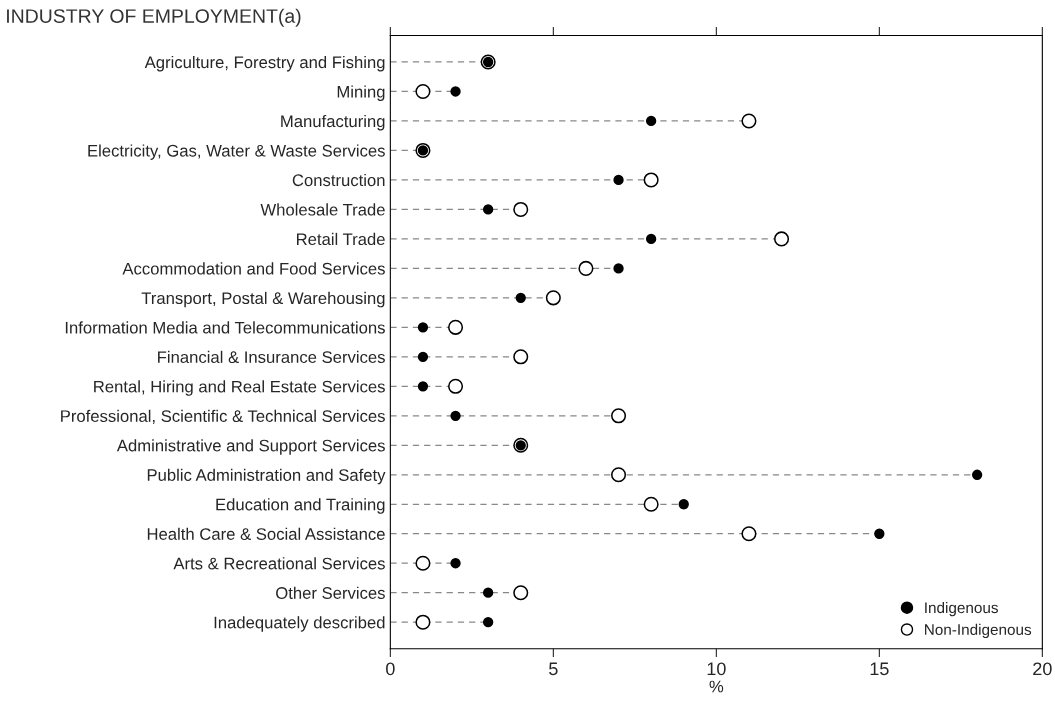 Image resolution: width=1055 pixels, height=709 pixels. I want to click on x-tick-label: 10, so click(716, 669).